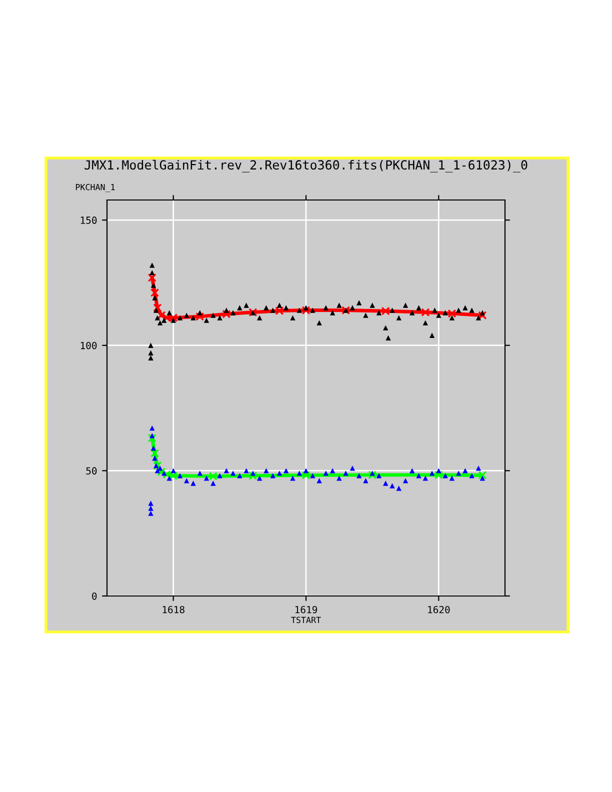 This screenshot has width=612, height=792. I want to click on x-tick-label: 1618, so click(173, 610).